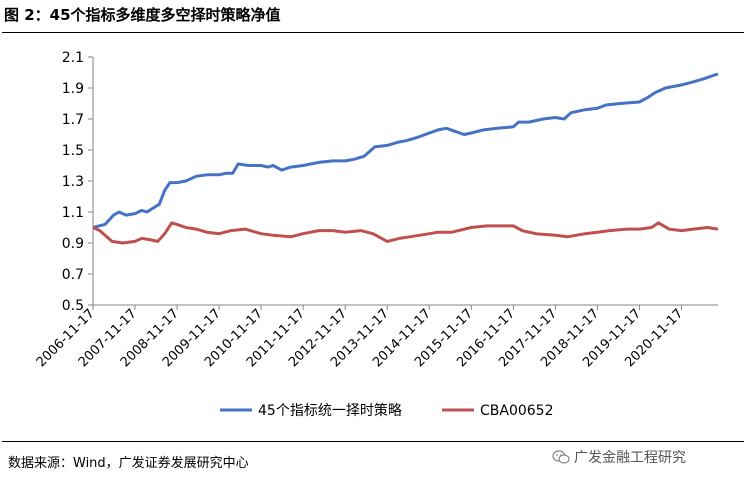 This screenshot has height=485, width=748. What do you see at coordinates (630, 458) in the screenshot?
I see `watermark-text: 广发金融工程研究` at bounding box center [630, 458].